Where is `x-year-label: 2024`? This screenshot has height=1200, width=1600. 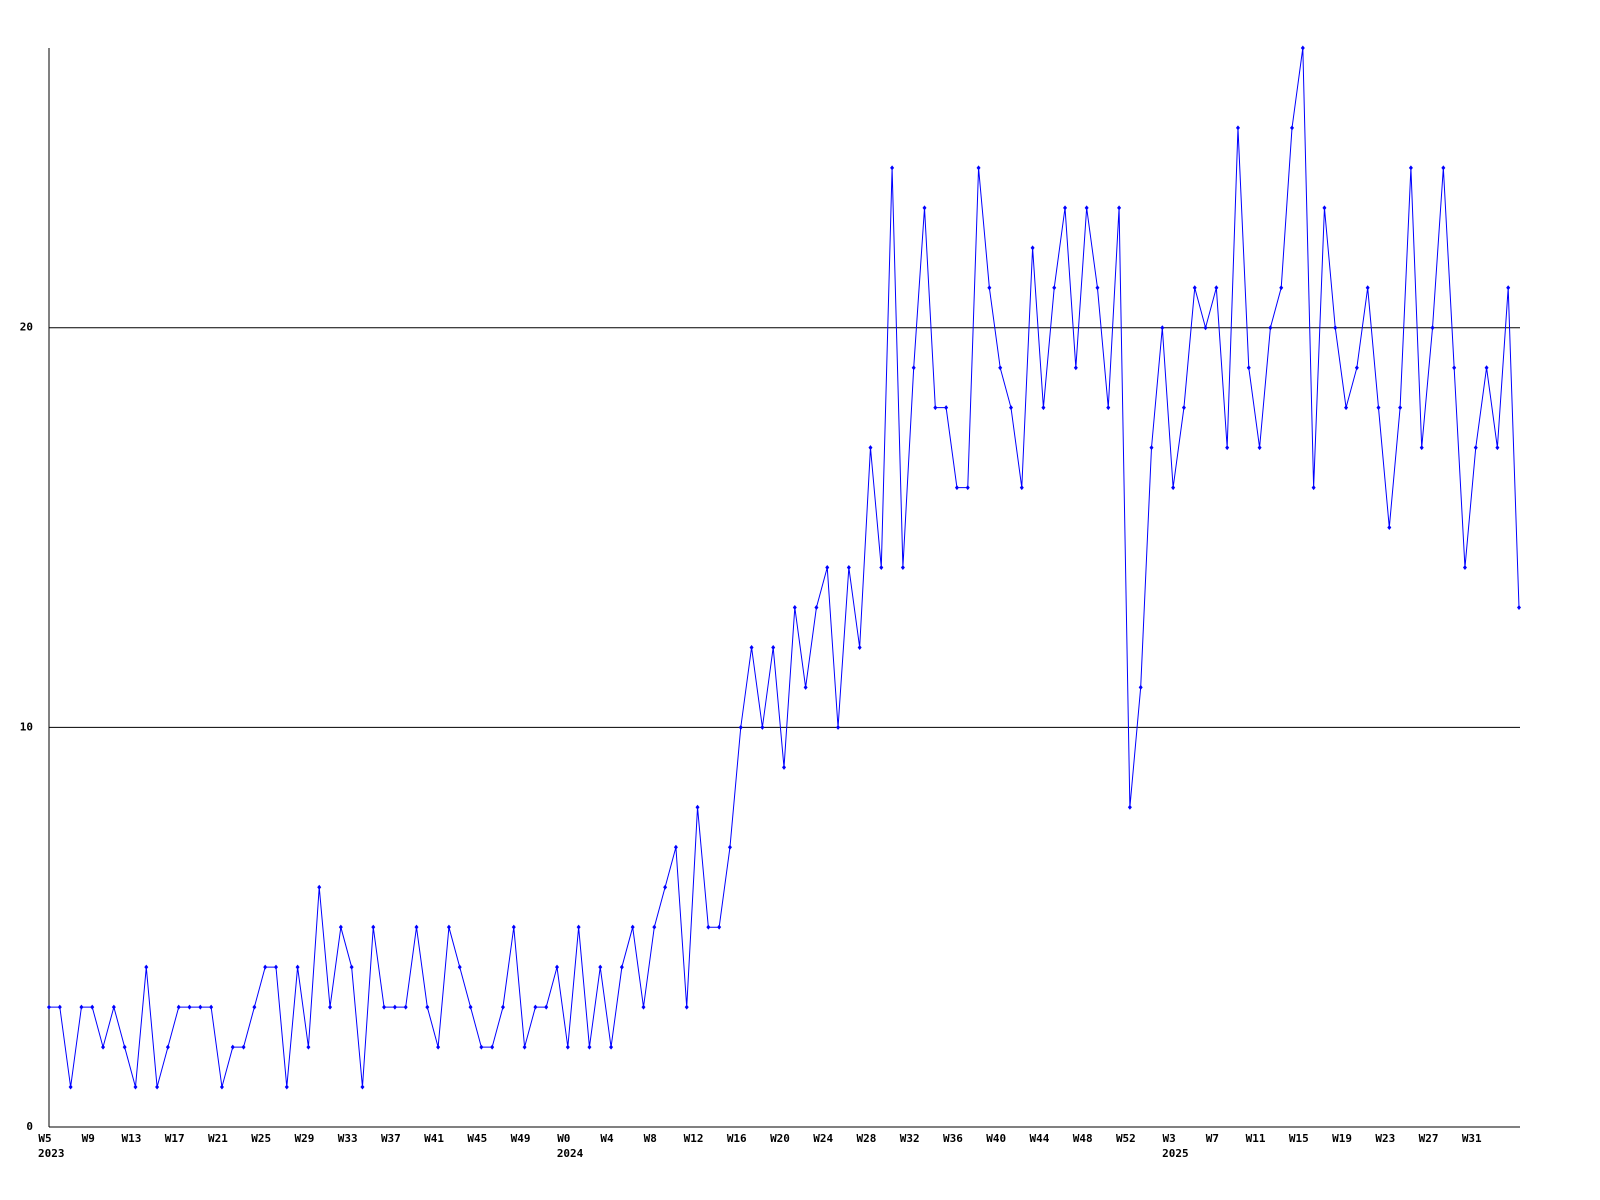 x-year-label: 2024 is located at coordinates (570, 1153).